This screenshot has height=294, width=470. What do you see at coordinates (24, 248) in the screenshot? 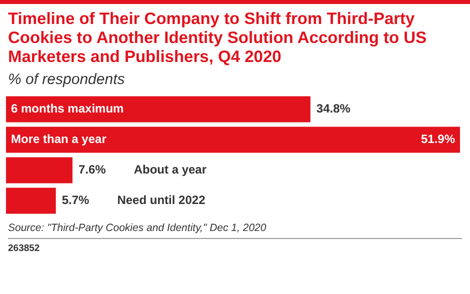
I see `text: 263852` at bounding box center [24, 248].